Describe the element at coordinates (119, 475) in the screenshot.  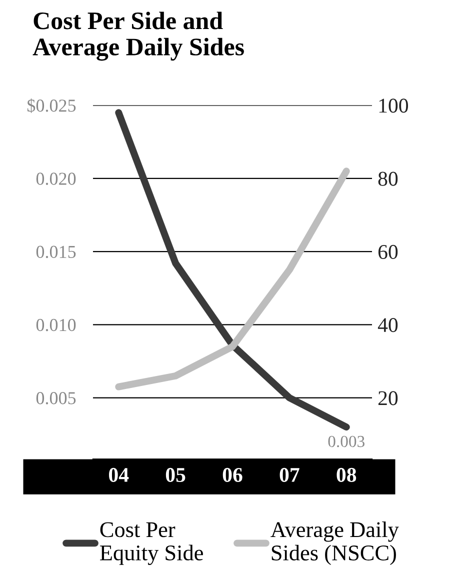
I see `x-tick-label: 04` at that location.